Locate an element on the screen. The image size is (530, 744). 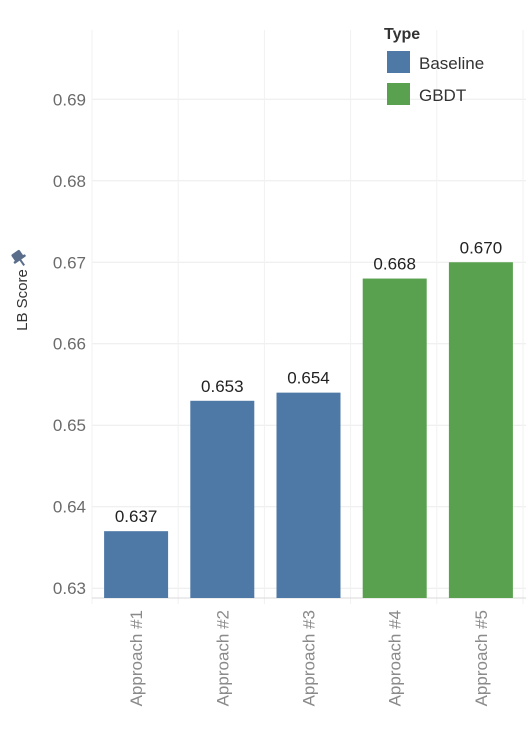
y-tick-label: 0.67 is located at coordinates (69, 262).